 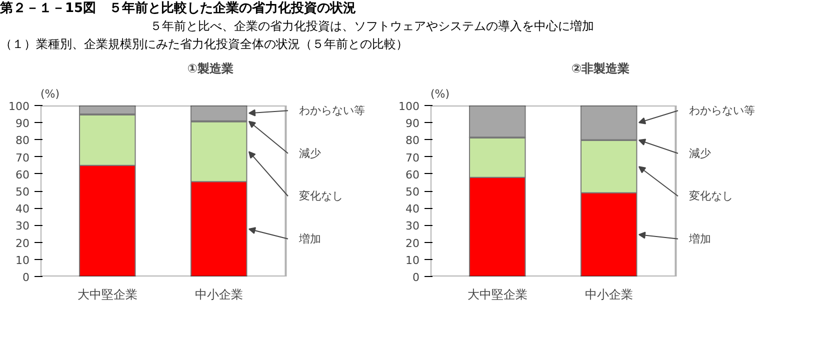 I want to click on chart-title: ②非製造業, so click(x=600, y=69).